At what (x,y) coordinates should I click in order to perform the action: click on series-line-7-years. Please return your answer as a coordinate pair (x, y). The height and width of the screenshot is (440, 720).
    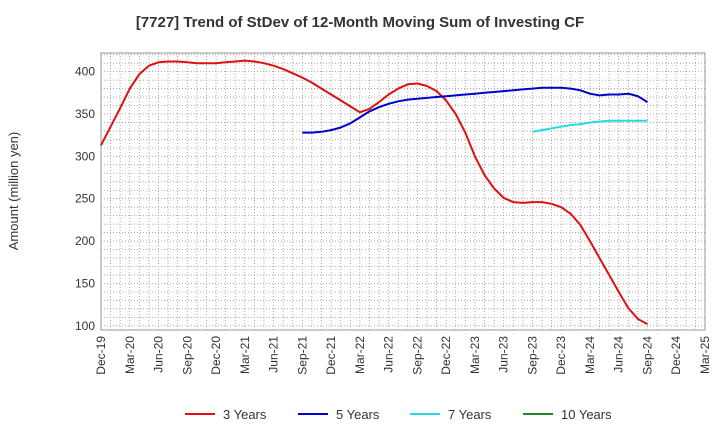
    Looking at the image, I should click on (590, 126).